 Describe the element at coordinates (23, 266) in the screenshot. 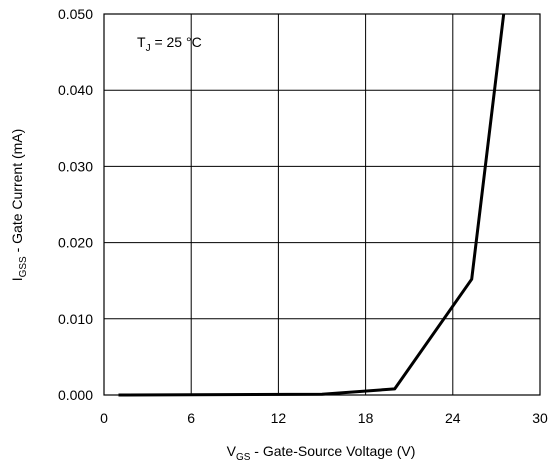

I see `y-label-sub: GSS` at that location.